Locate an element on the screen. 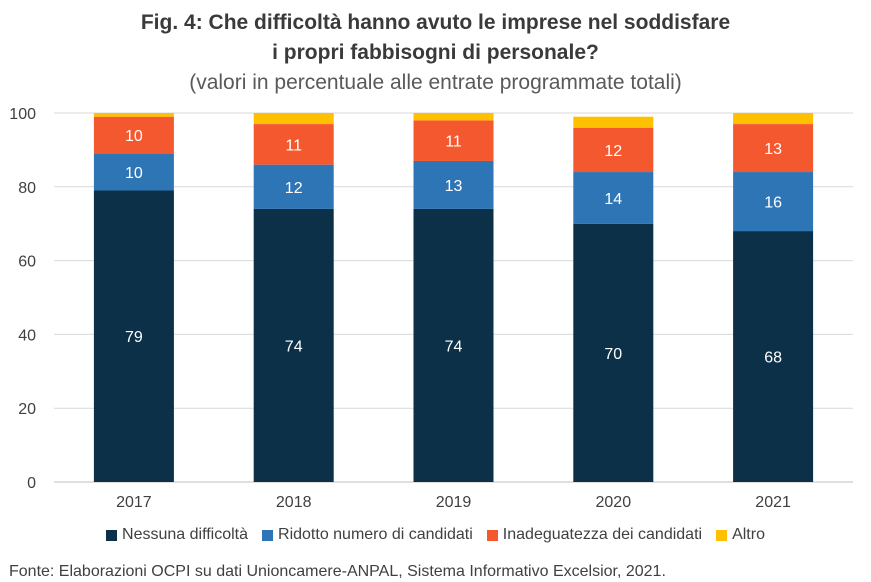  legend-item: Nessuna difficoltà is located at coordinates (177, 535).